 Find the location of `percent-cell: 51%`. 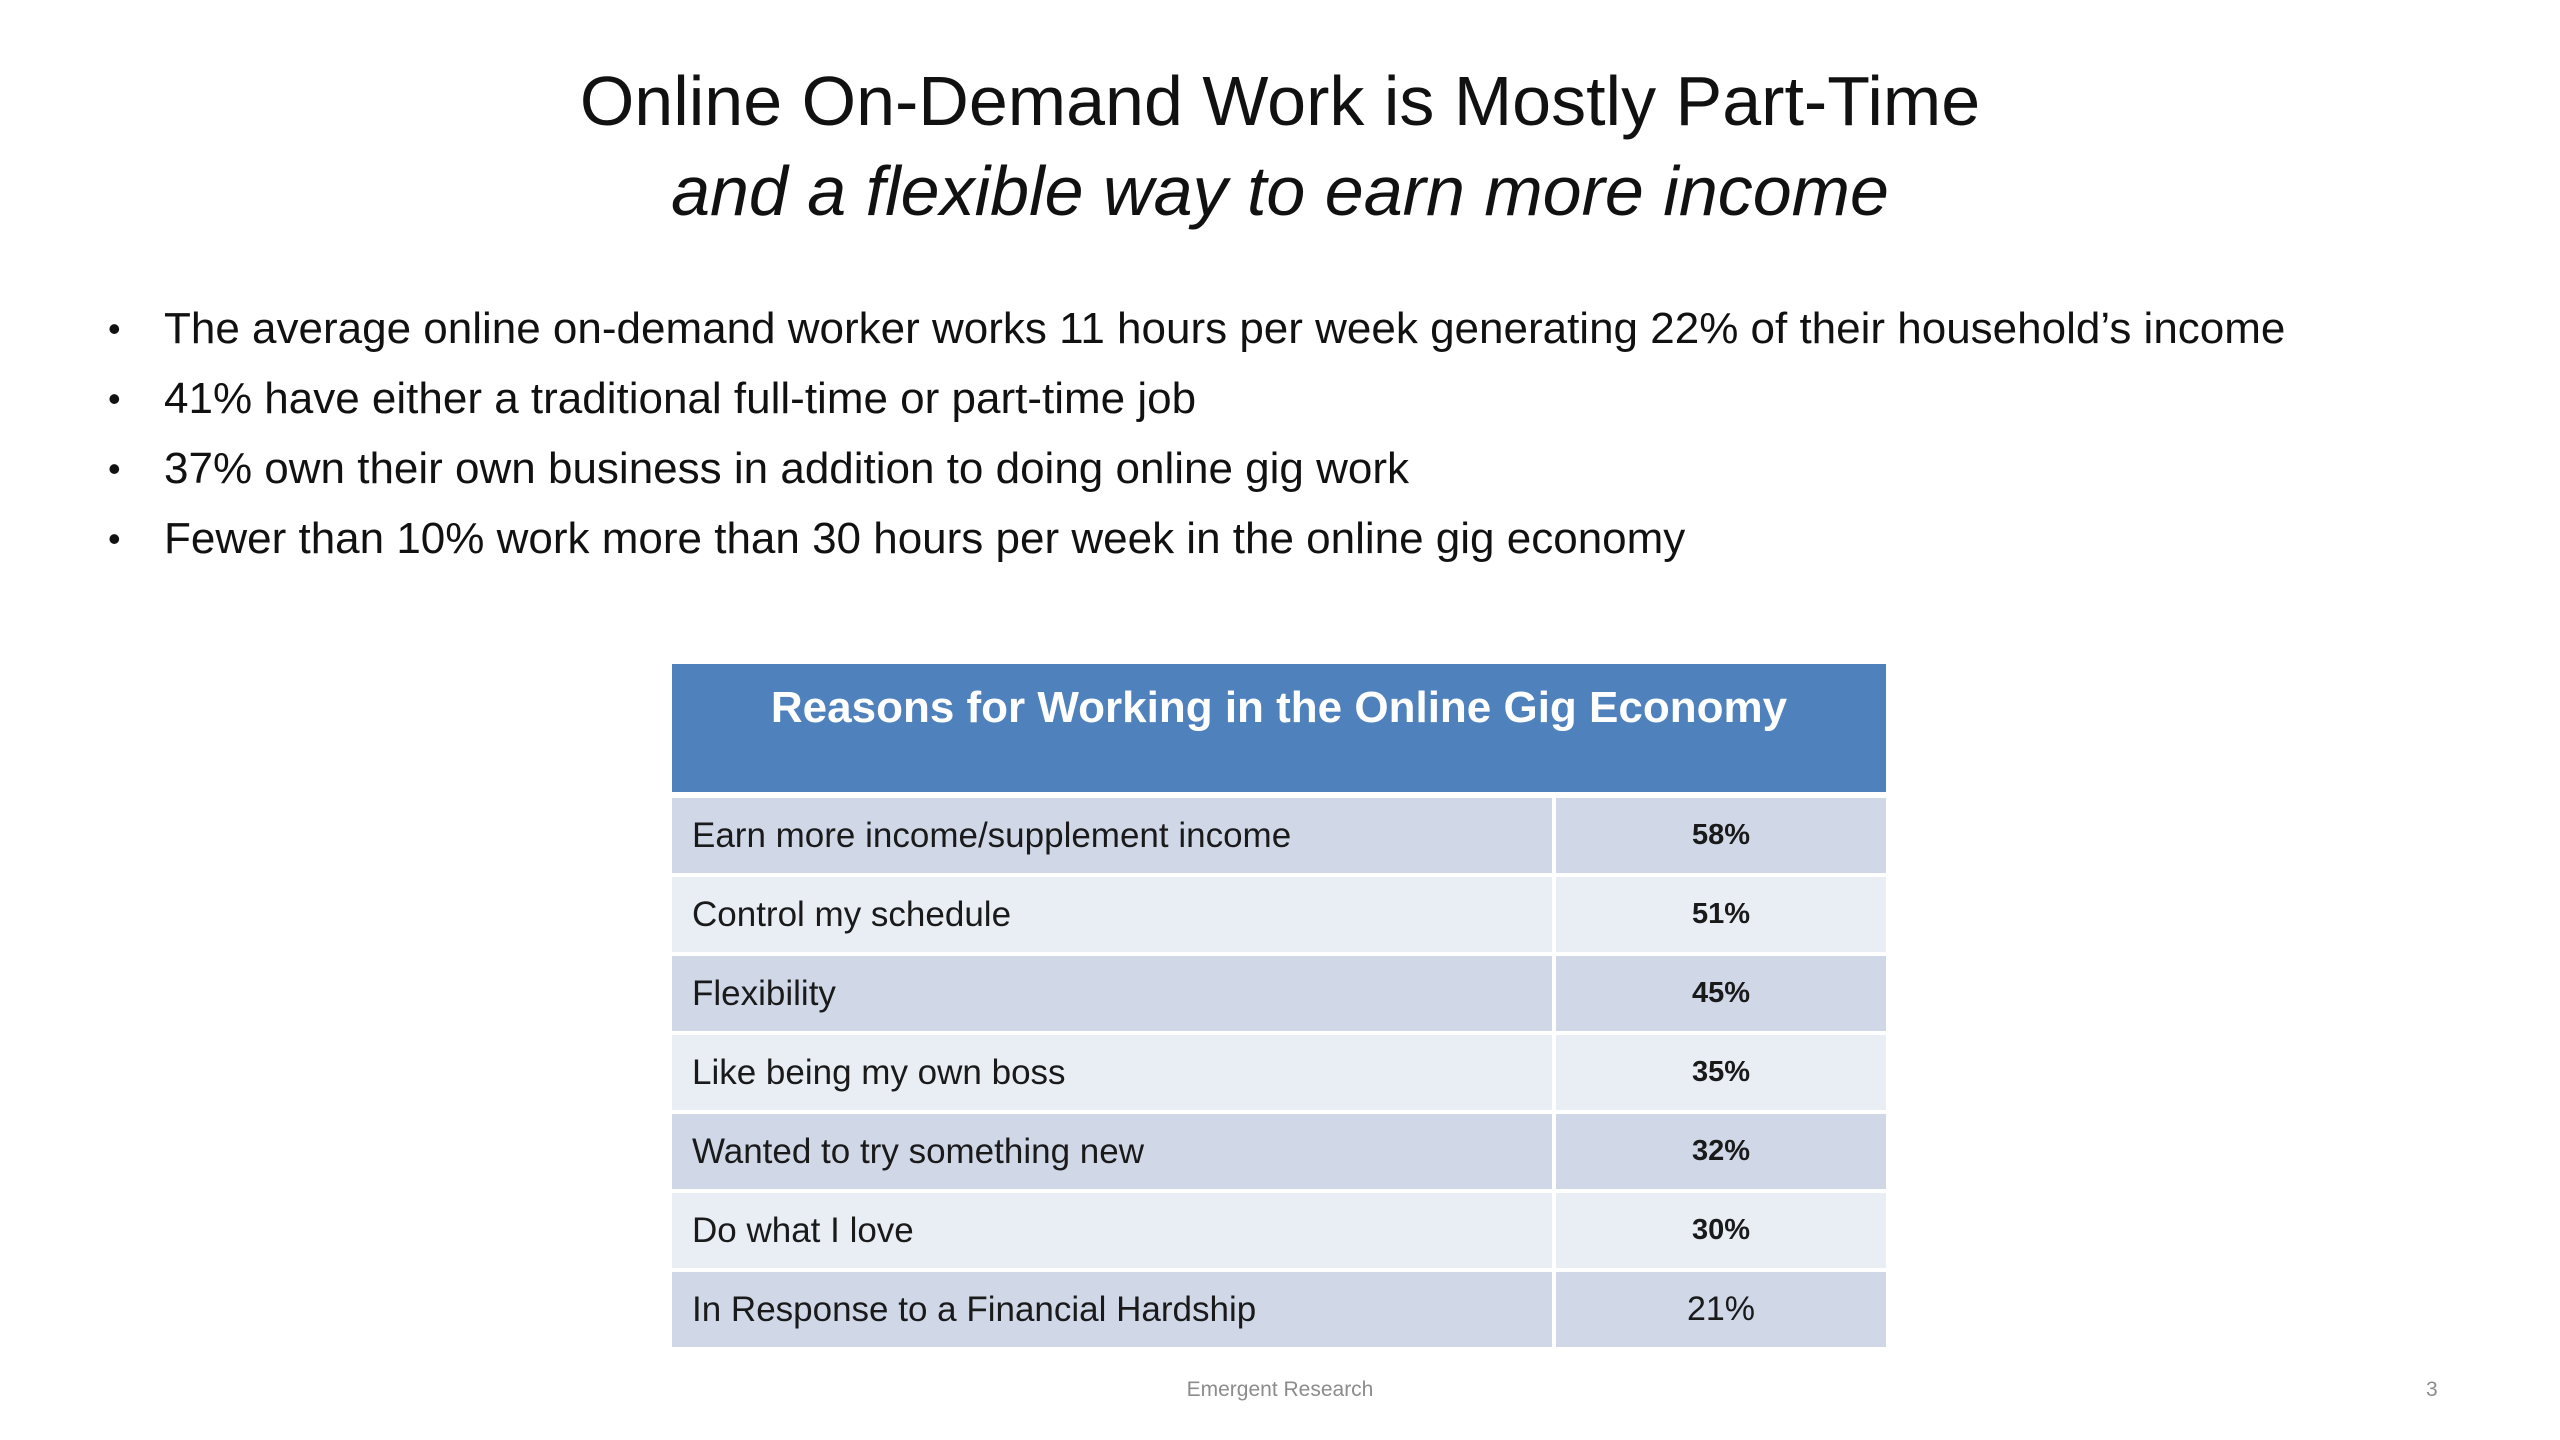

percent-cell: 51% is located at coordinates (1721, 914).